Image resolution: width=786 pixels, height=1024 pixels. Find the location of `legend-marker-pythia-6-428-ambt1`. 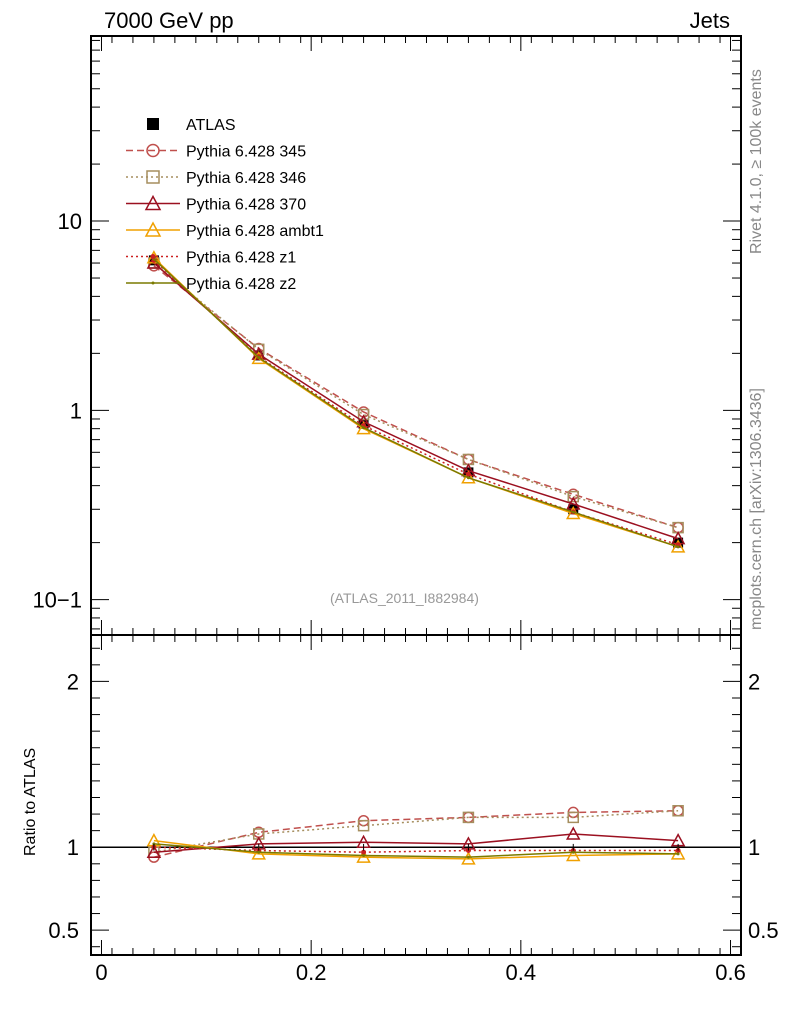

legend-marker-pythia-6-428-ambt1 is located at coordinates (153, 229).